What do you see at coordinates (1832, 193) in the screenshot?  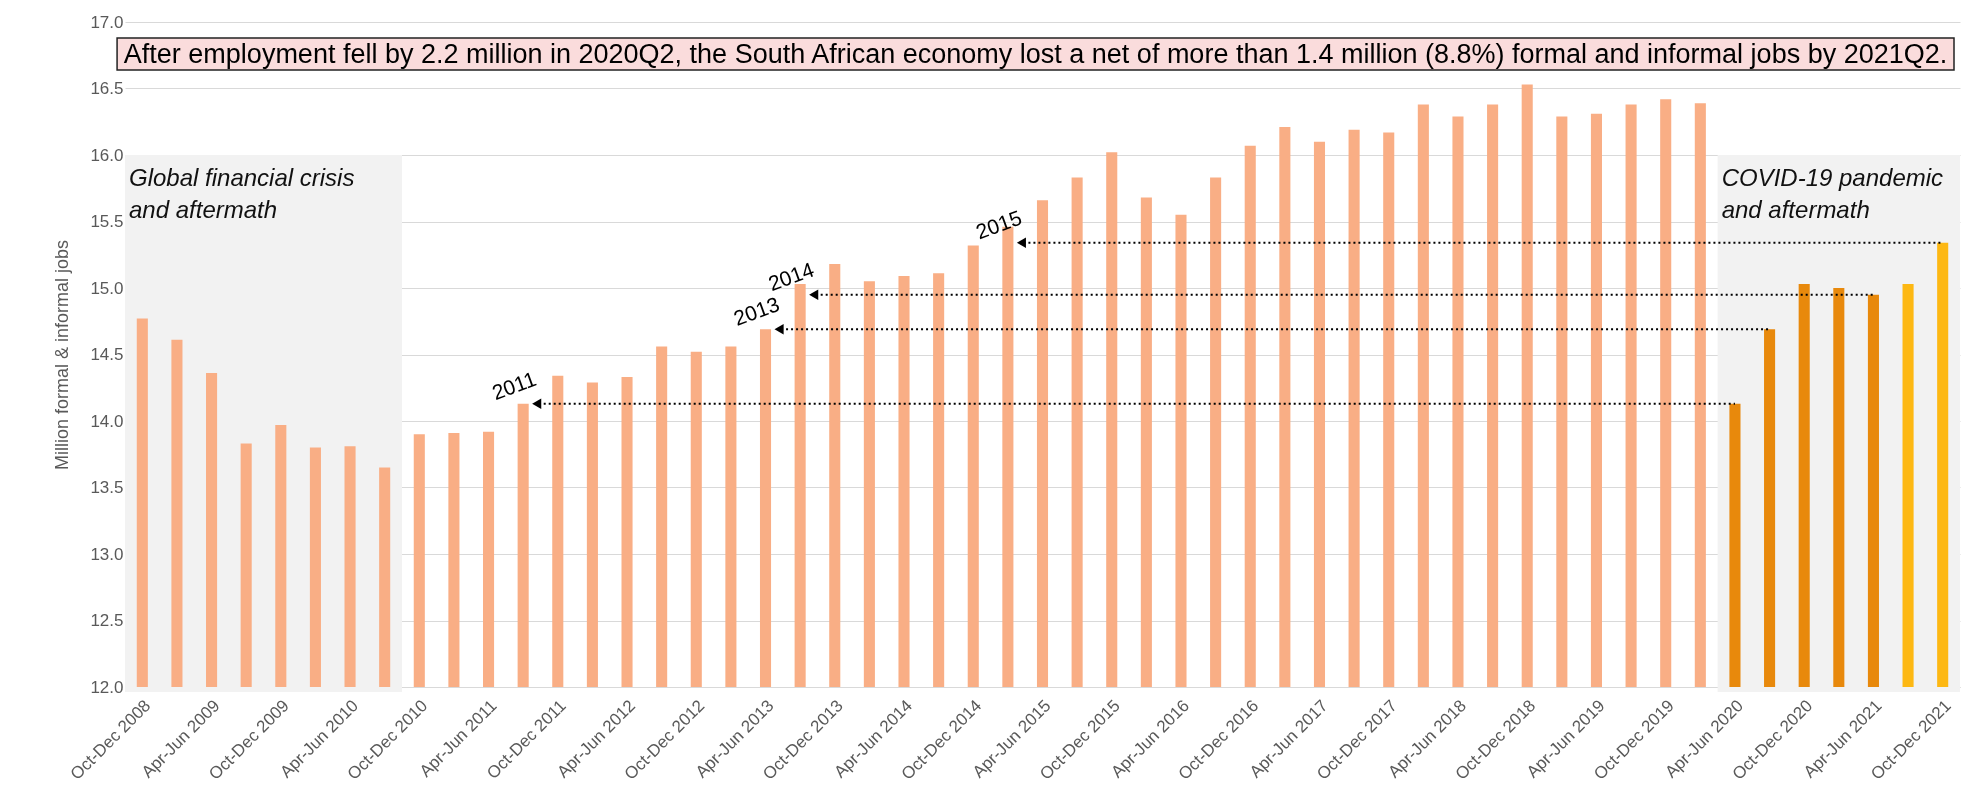 I see `band-label: COVID-19 pandemic and aftermath` at bounding box center [1832, 193].